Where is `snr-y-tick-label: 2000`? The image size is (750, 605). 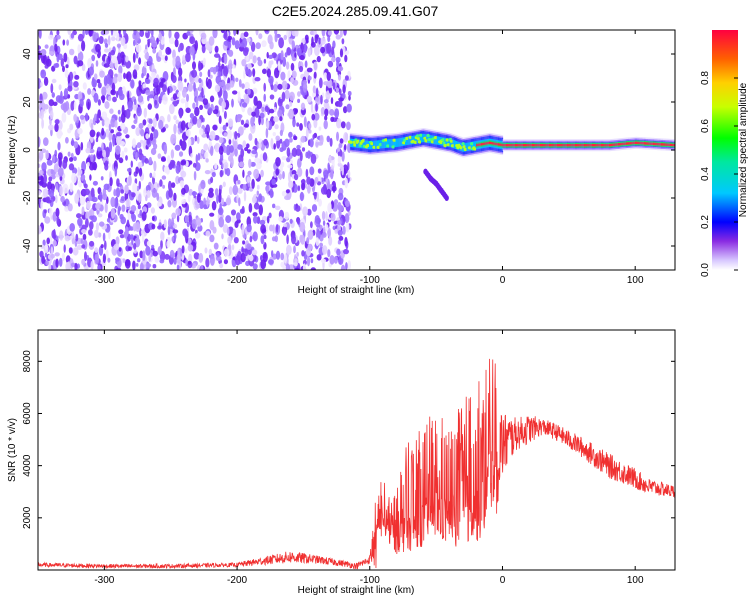
snr-y-tick-label: 2000 is located at coordinates (27, 517).